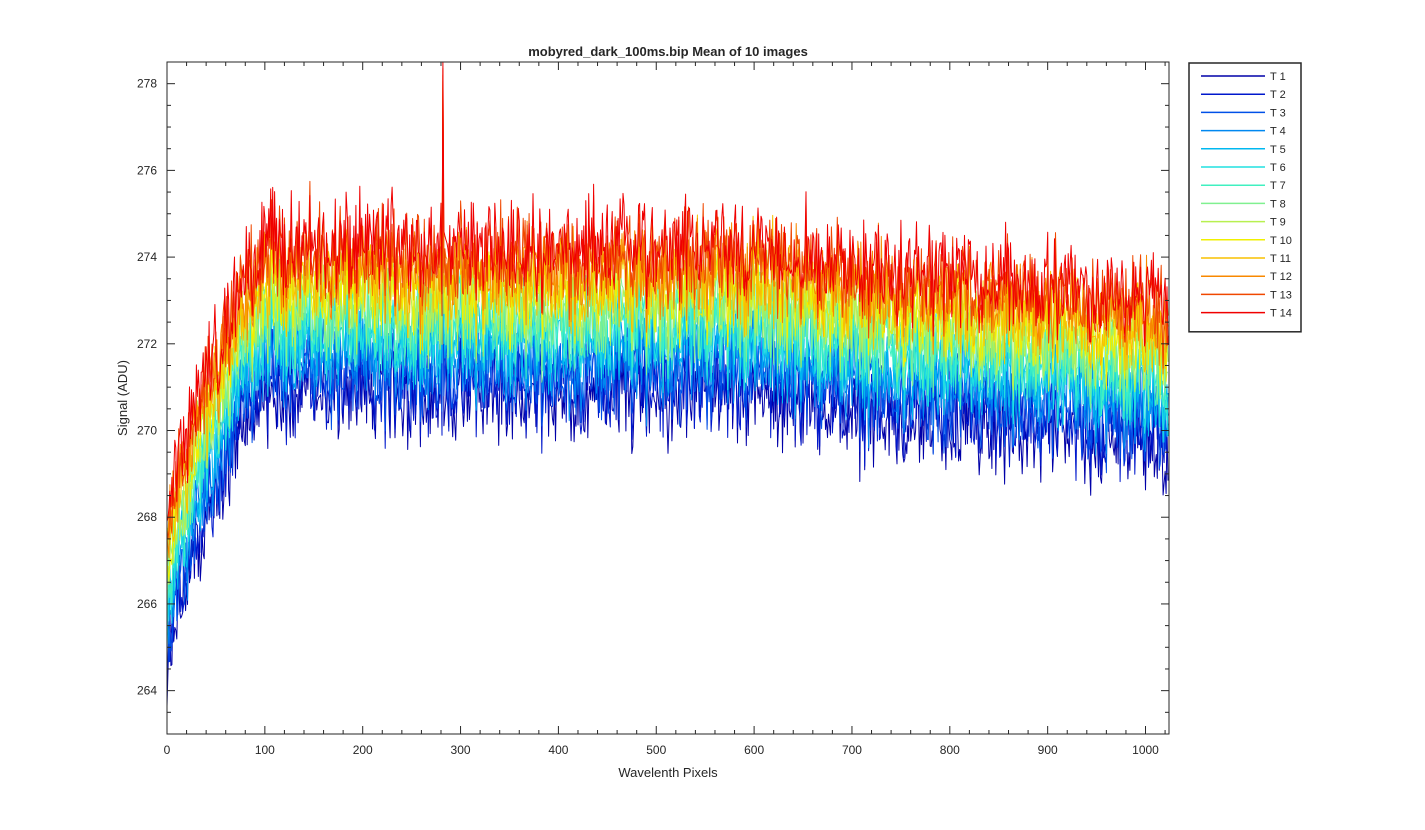  I want to click on x-tick-label: 700, so click(852, 750).